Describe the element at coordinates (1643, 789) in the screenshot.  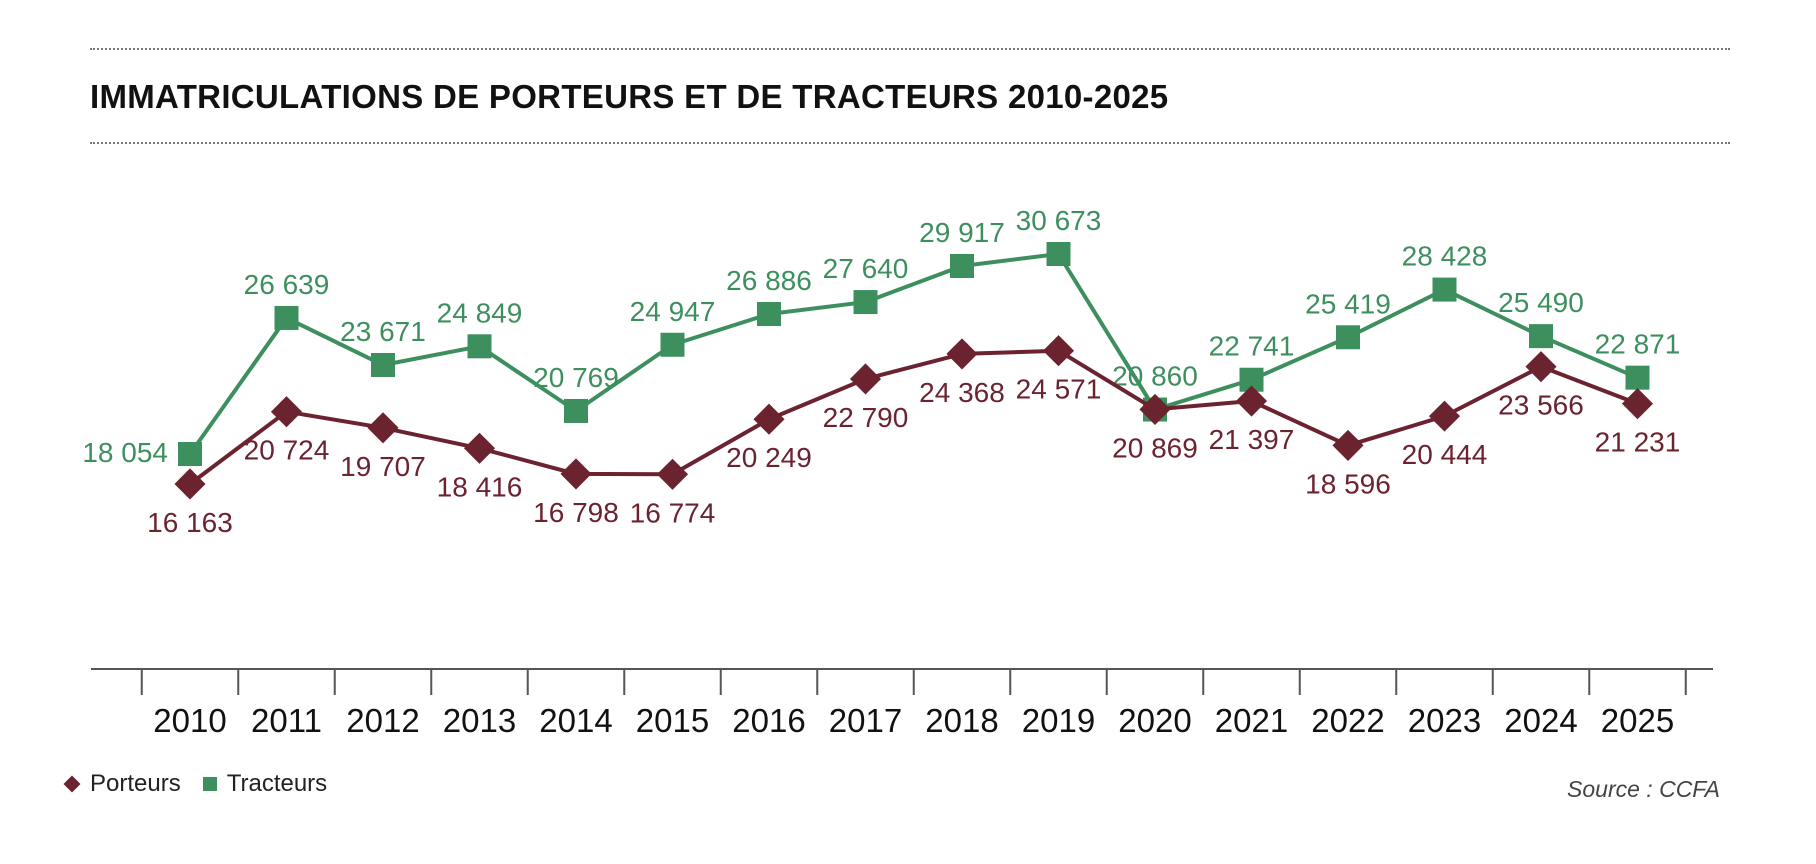
I see `source-note: Source : CCFA` at that location.